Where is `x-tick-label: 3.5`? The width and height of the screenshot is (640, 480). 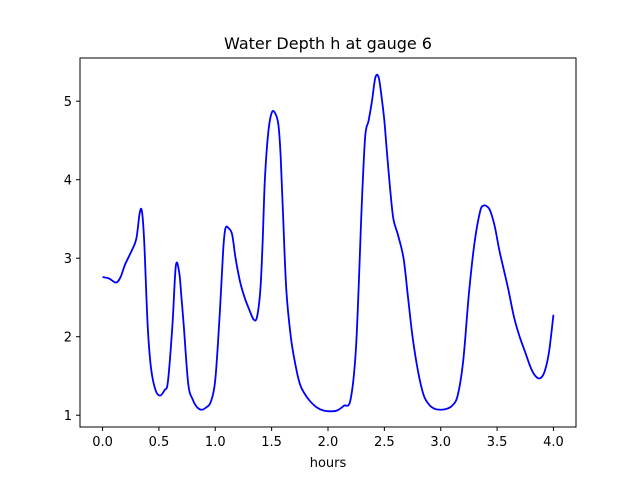
x-tick-label: 3.5 is located at coordinates (497, 442).